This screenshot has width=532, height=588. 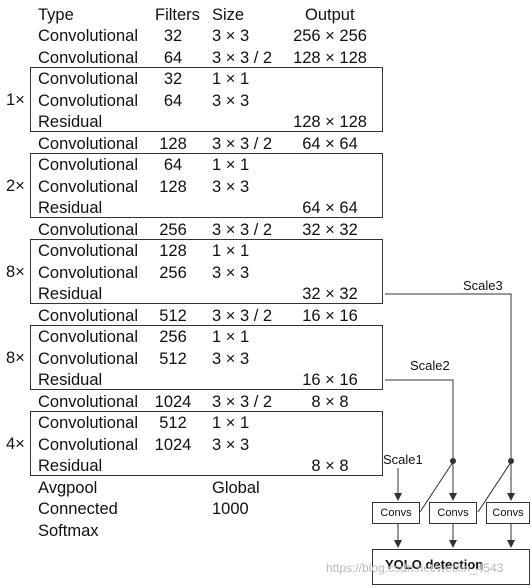 I want to click on row-13-output: 32 × 32, so click(x=330, y=294).